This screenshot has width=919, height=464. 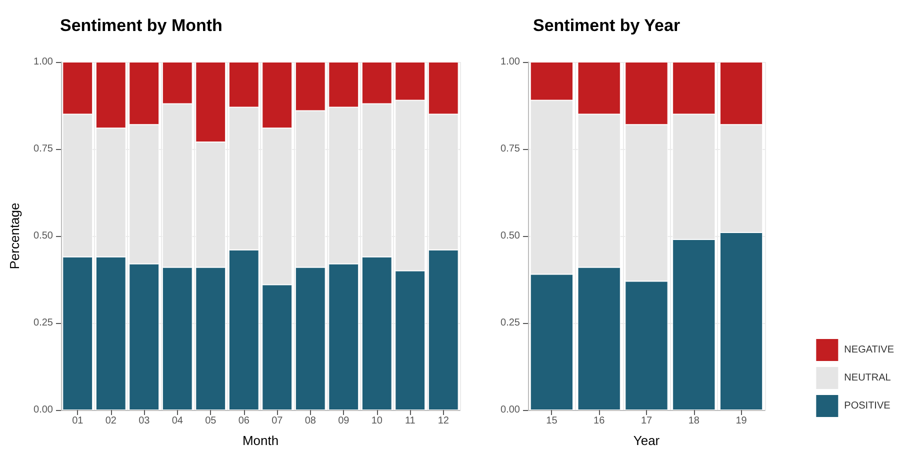 What do you see at coordinates (144, 421) in the screenshot?
I see `x-tick-label: 03` at bounding box center [144, 421].